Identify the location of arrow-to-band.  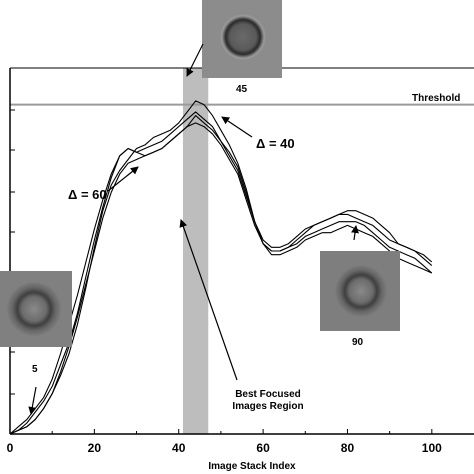
(208, 300).